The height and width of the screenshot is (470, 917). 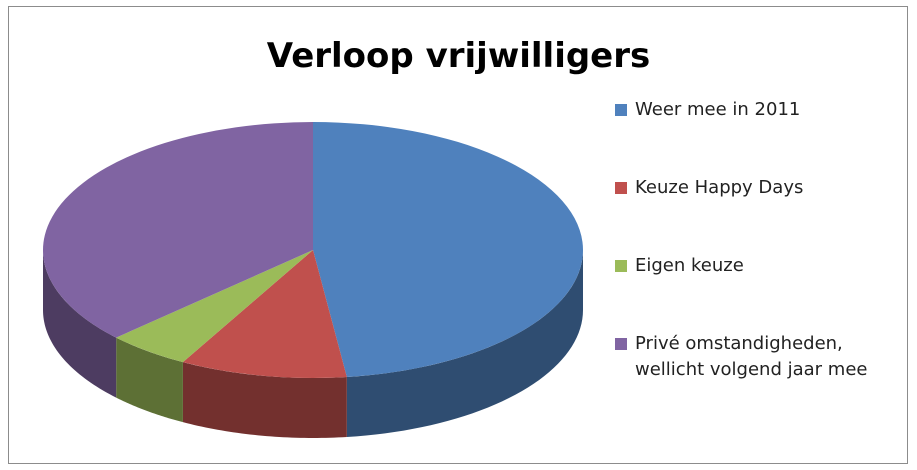 I want to click on legend-item: Keuze Happy Days, so click(x=762, y=188).